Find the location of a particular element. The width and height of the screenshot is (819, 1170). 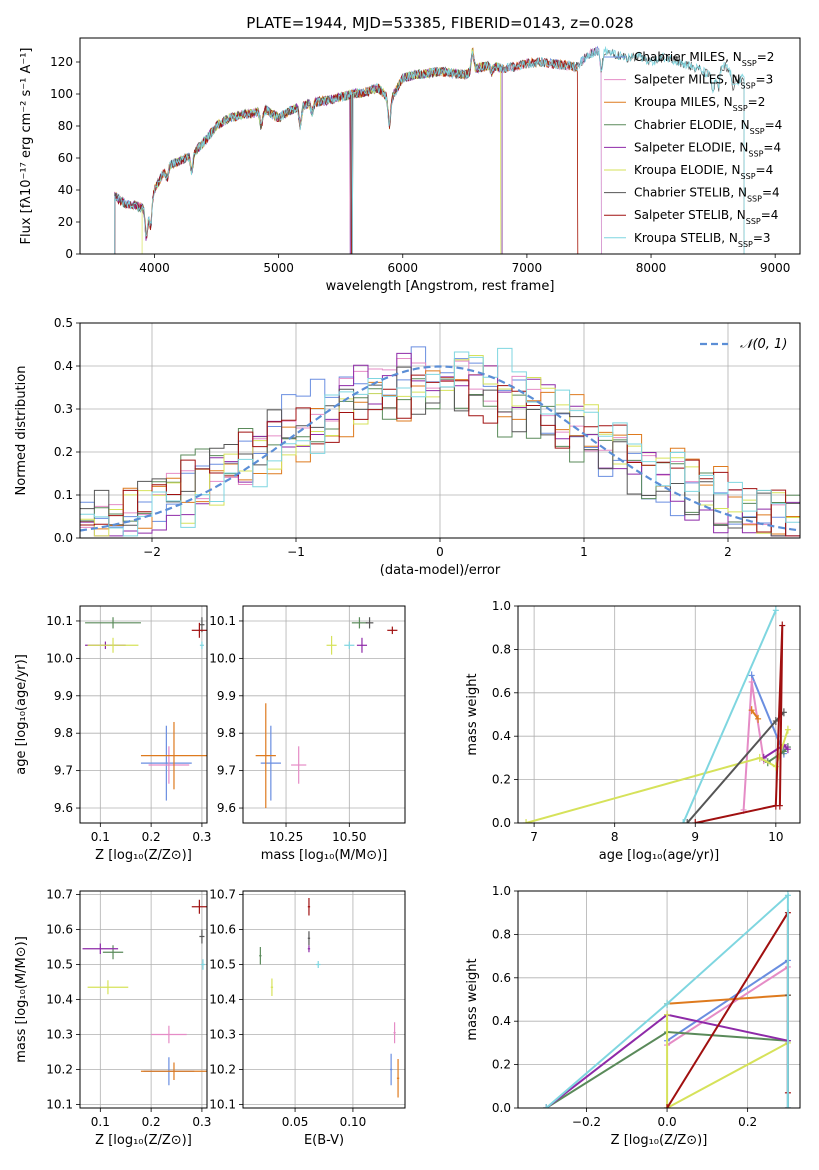

x-tick-label: 0.05 is located at coordinates (295, 1122).